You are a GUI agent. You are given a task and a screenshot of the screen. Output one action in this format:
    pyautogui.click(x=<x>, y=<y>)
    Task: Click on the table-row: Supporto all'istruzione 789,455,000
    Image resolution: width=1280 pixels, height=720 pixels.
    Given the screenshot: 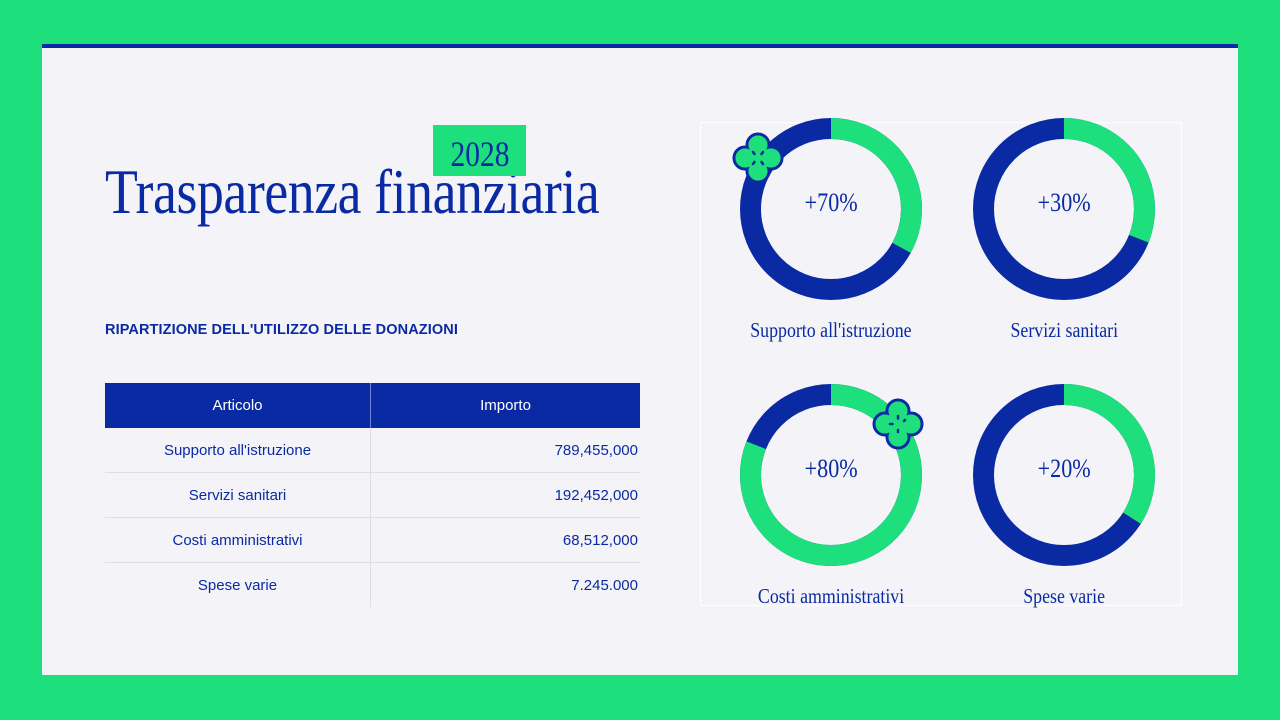 What is the action you would take?
    pyautogui.click(x=372, y=450)
    